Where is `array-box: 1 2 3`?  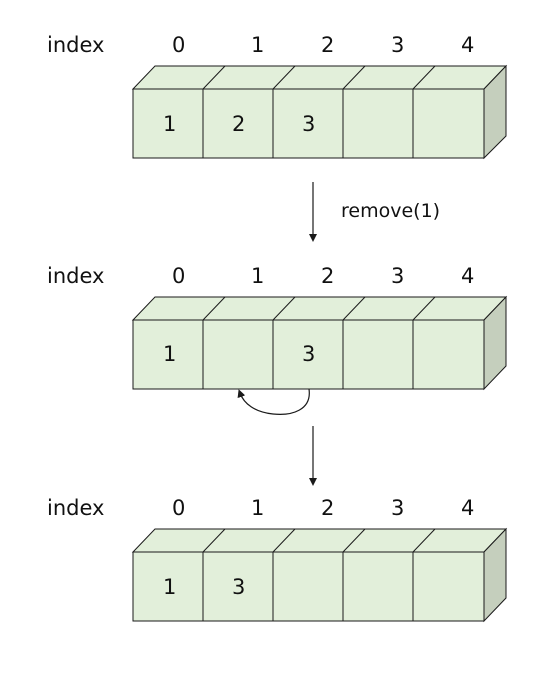
array-box: 1 2 3 is located at coordinates (319, 112).